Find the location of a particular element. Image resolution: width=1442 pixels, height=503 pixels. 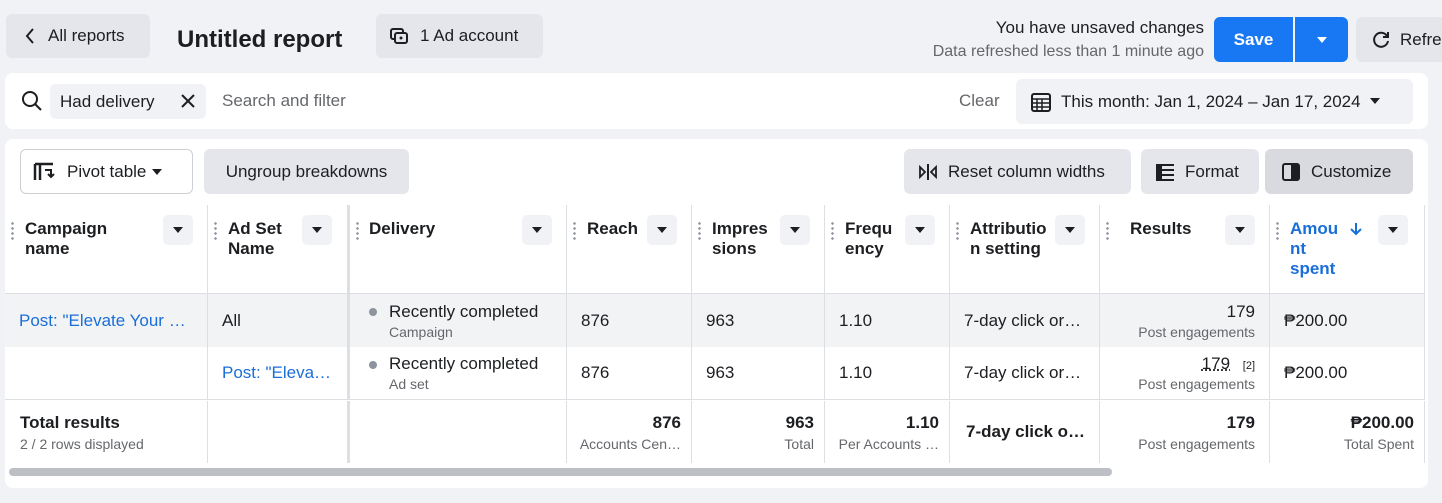

all-reports-button: All reports is located at coordinates (78, 36).